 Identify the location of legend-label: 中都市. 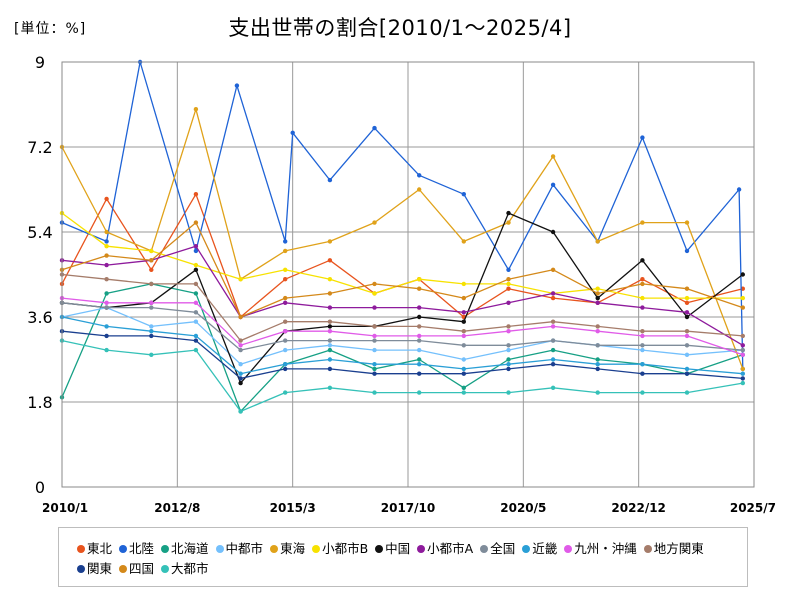
(244, 548).